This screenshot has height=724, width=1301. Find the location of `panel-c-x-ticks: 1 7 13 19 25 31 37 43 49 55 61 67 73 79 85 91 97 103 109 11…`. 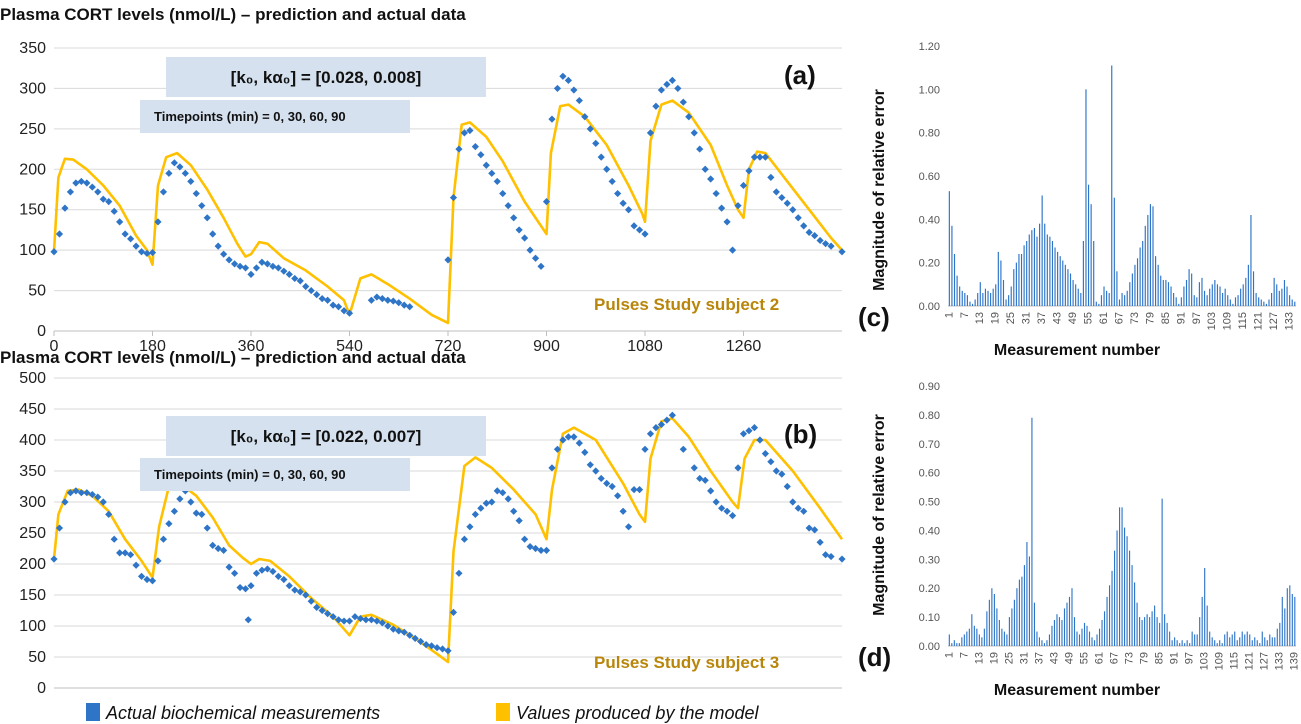

panel-c-x-ticks: 1 7 13 19 25 31 37 43 49 55 61 67 73 79 85 91 97 103 109 11… is located at coordinates (1119, 321).